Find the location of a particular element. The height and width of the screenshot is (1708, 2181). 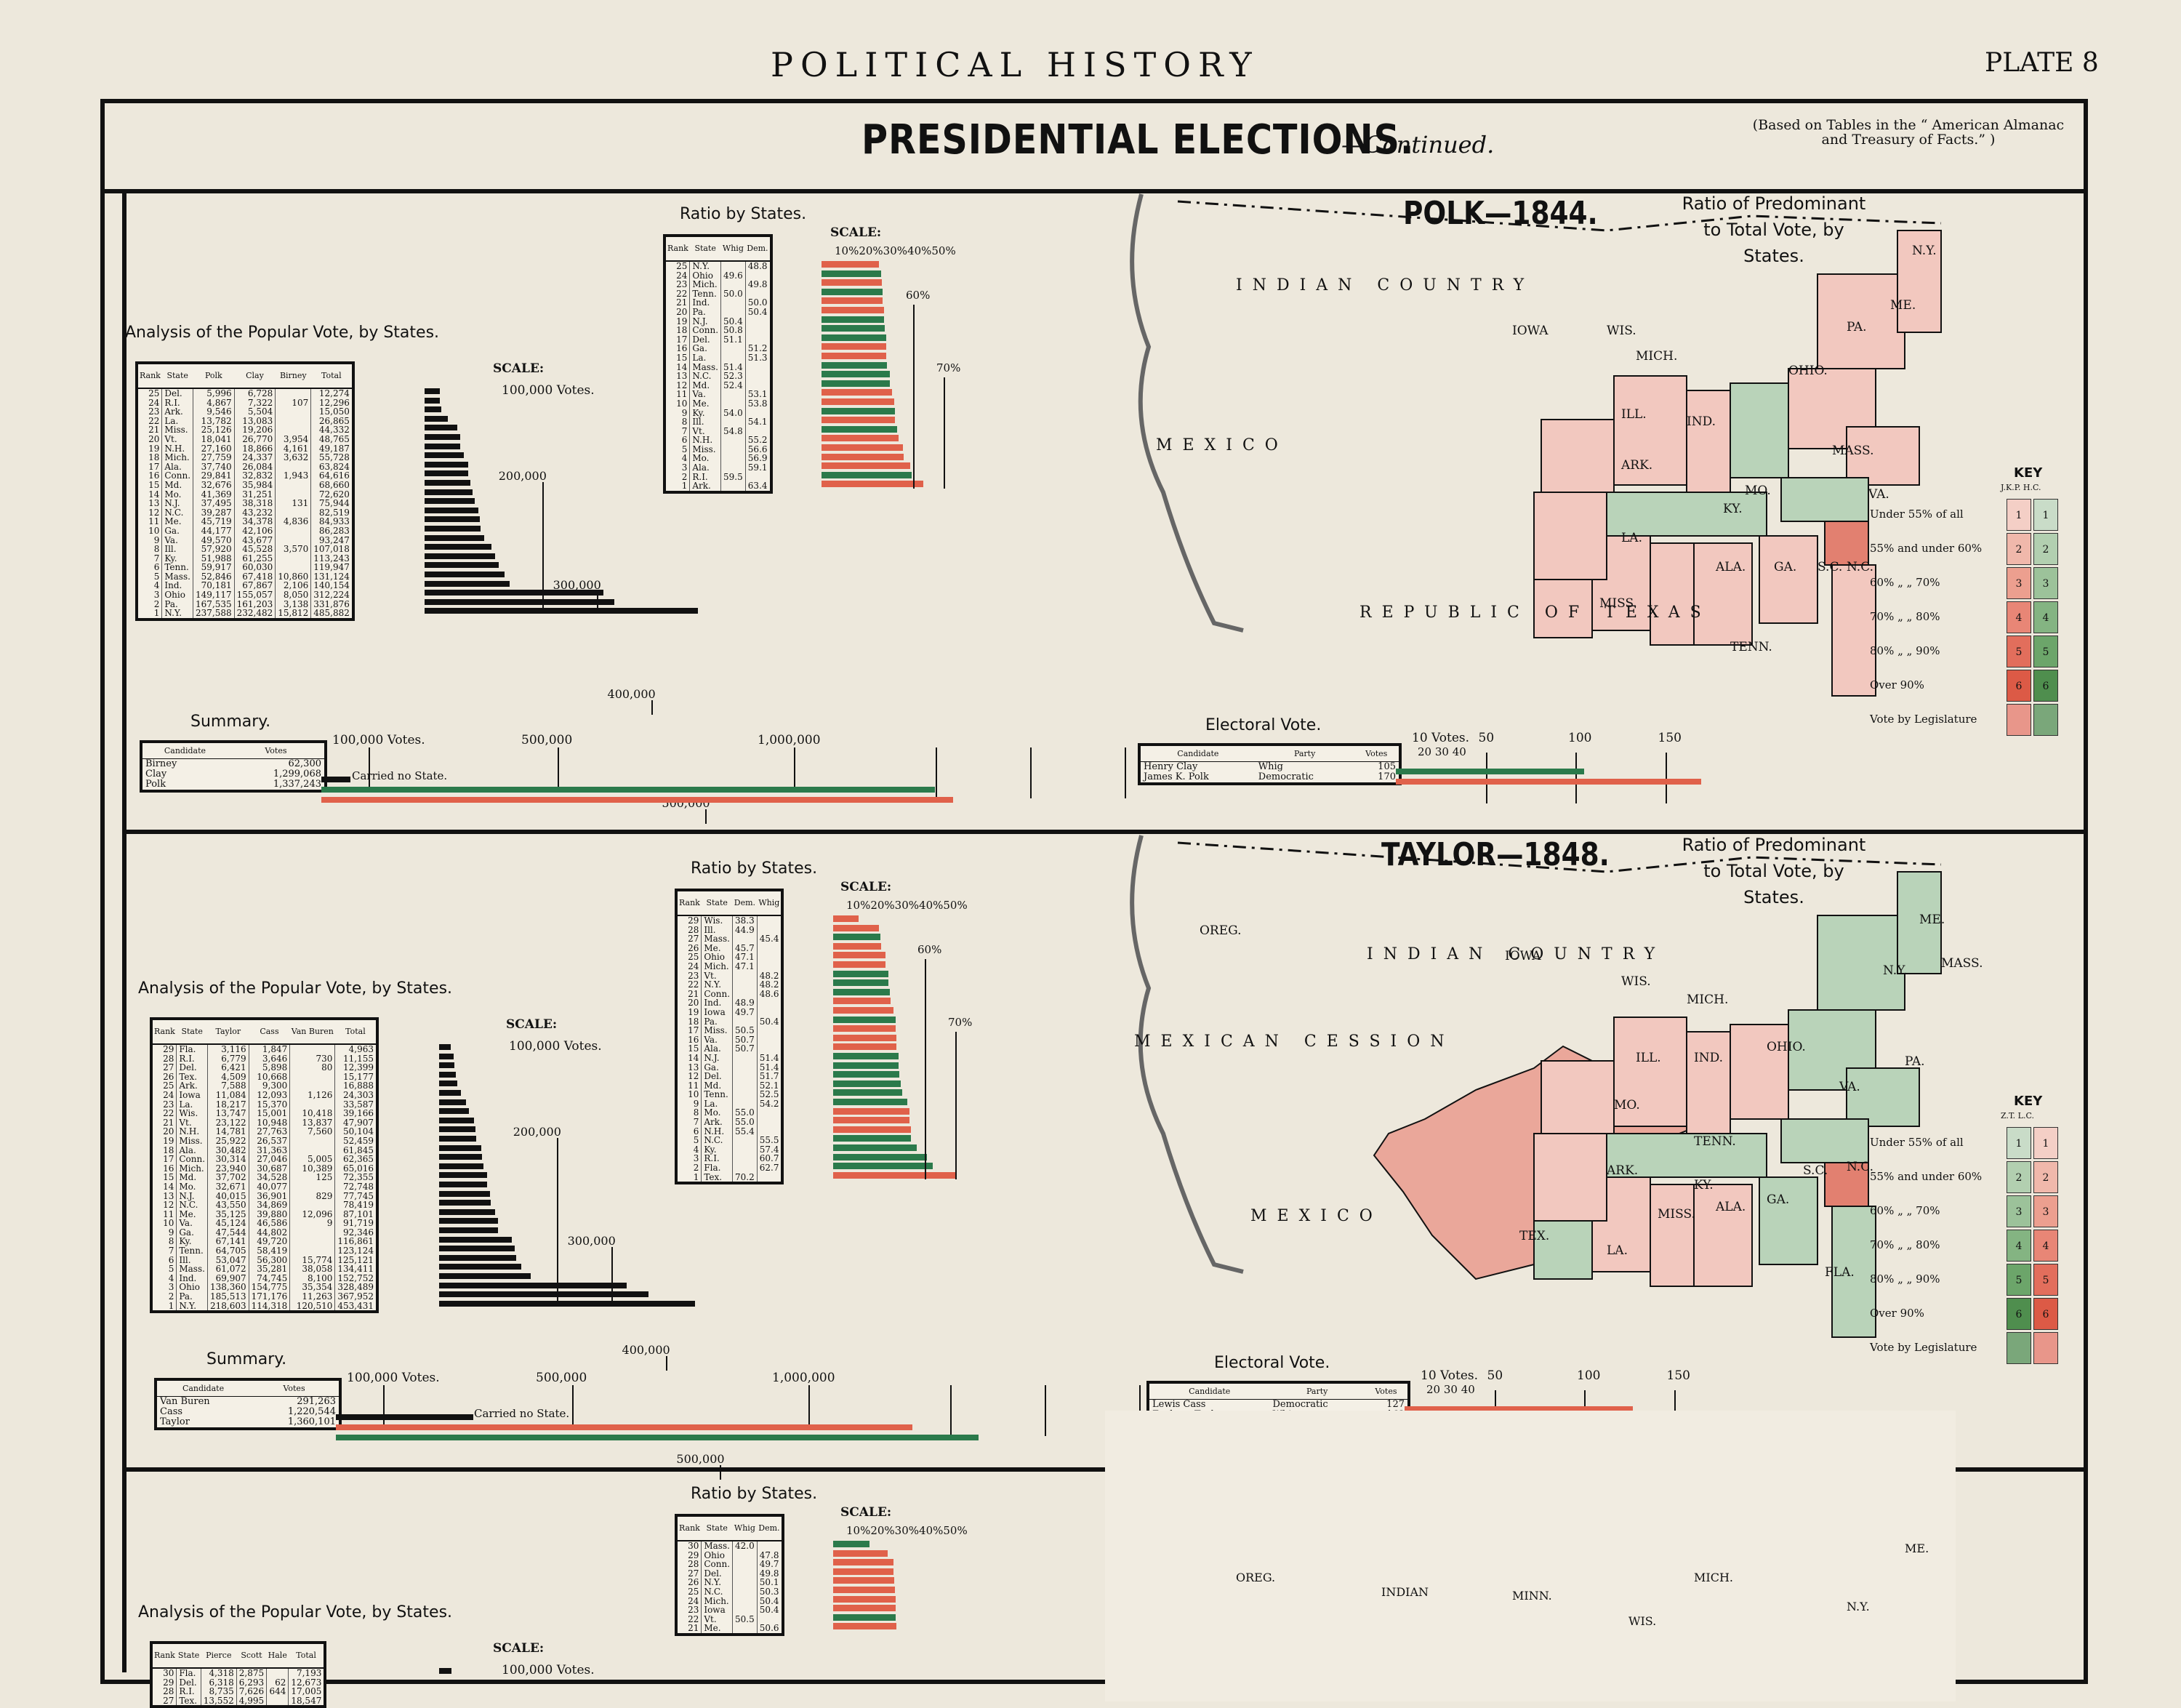

column-header: Total is located at coordinates (331, 376).